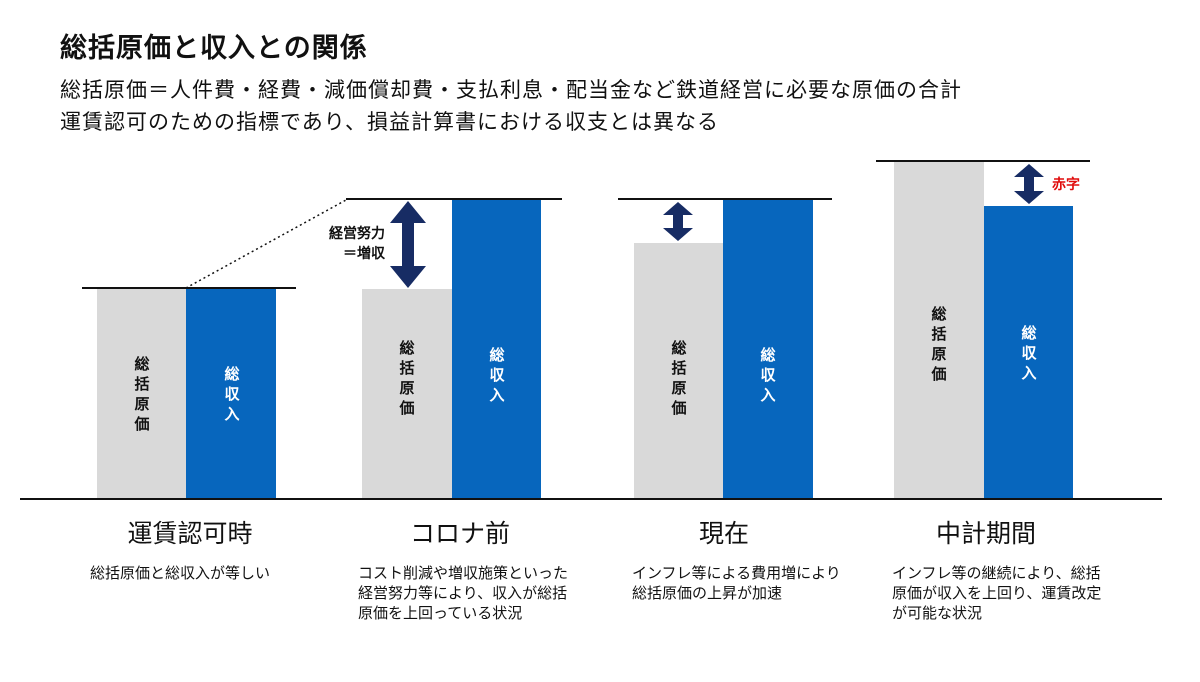  What do you see at coordinates (459, 533) in the screenshot?
I see `period-title-pre-covid: コロナ前` at bounding box center [459, 533].